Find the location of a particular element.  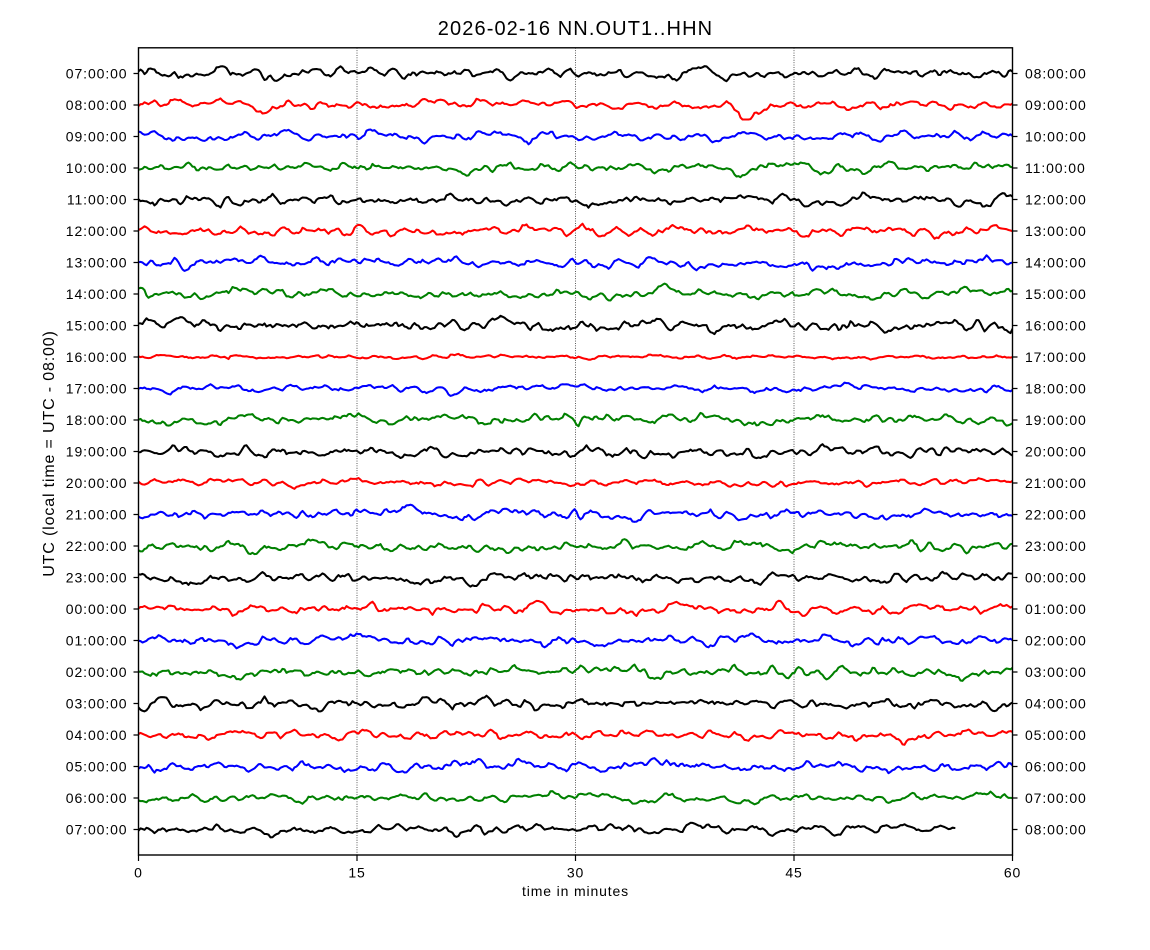

svg-text: 15 is located at coordinates (356, 873).